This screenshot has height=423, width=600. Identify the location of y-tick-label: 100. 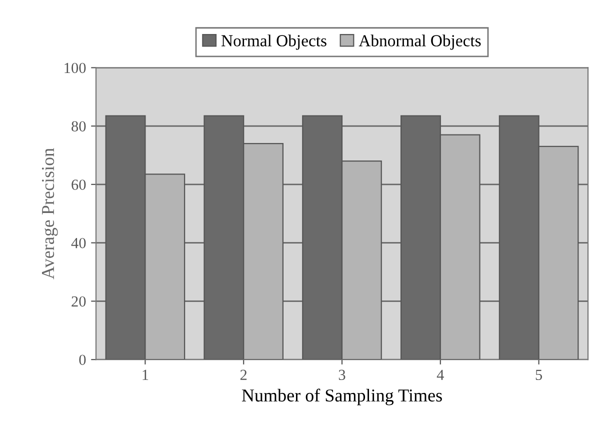
(75, 68).